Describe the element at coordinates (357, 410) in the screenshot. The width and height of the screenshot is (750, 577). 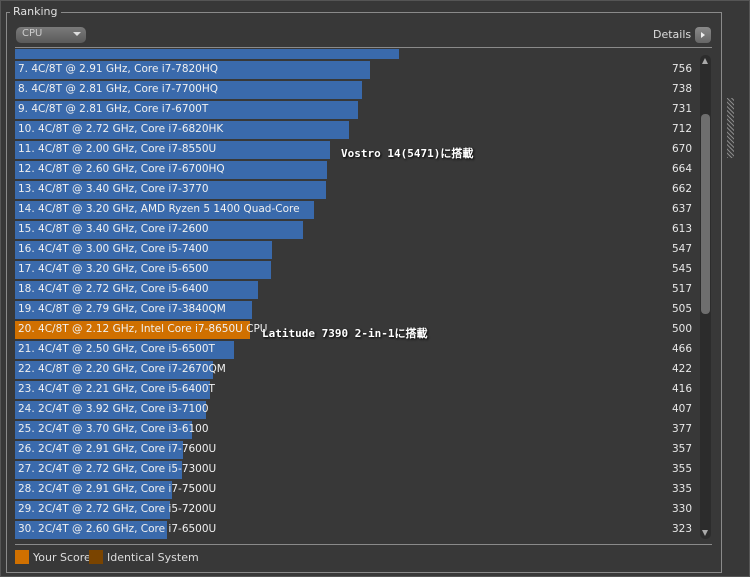
I see `ranking-row: 24. 2C/4T @ 3.92 GHz, Core i3-7100 407` at that location.